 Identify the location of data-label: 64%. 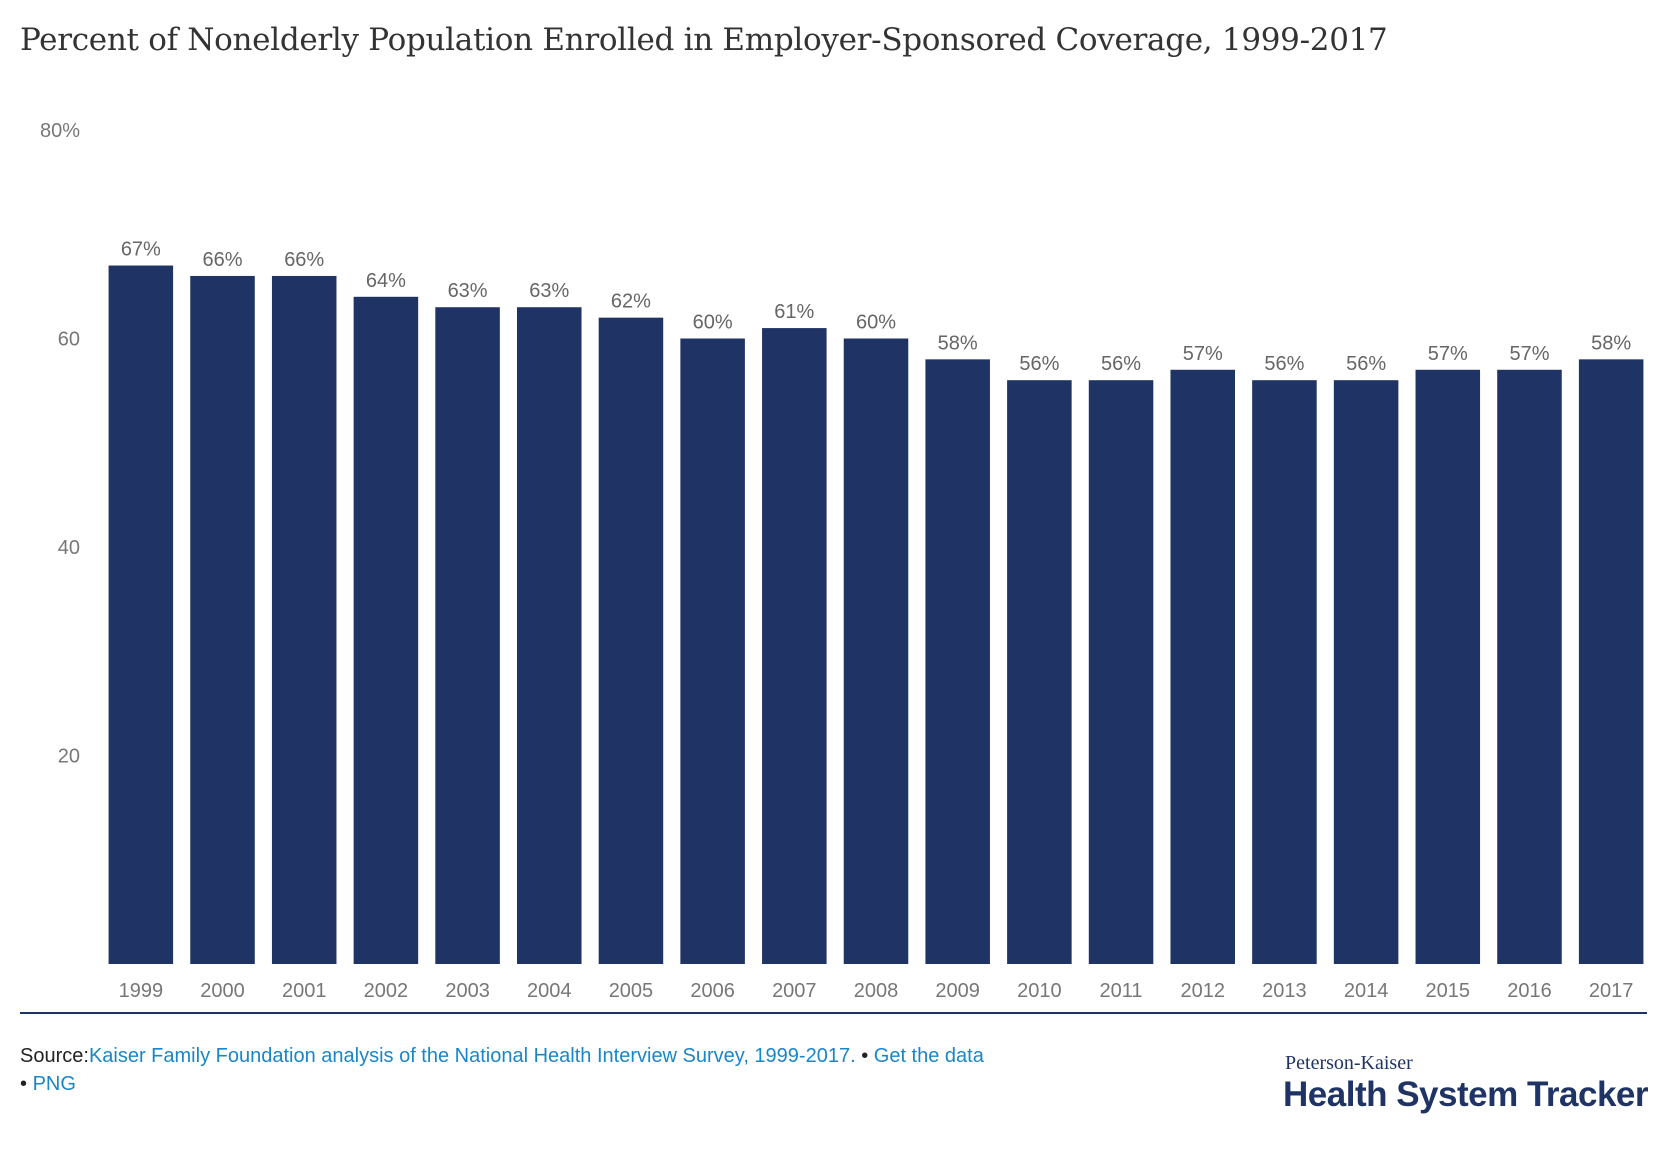
(386, 281).